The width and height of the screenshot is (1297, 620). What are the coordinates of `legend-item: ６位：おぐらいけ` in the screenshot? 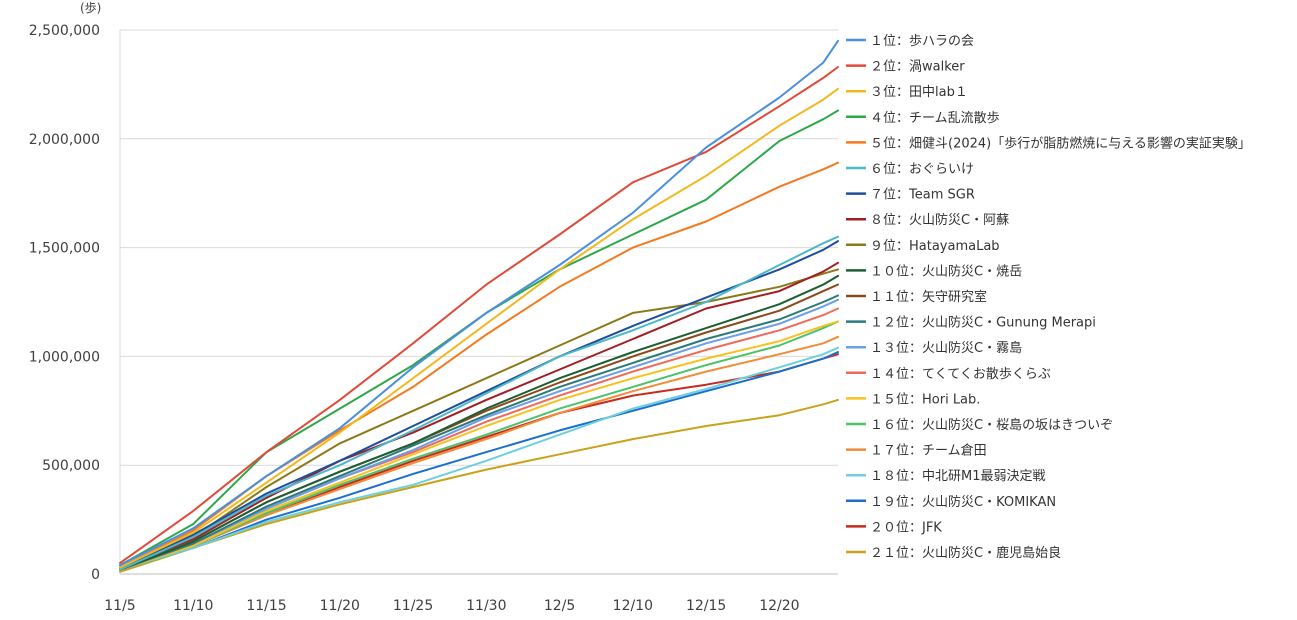 It's located at (910, 169).